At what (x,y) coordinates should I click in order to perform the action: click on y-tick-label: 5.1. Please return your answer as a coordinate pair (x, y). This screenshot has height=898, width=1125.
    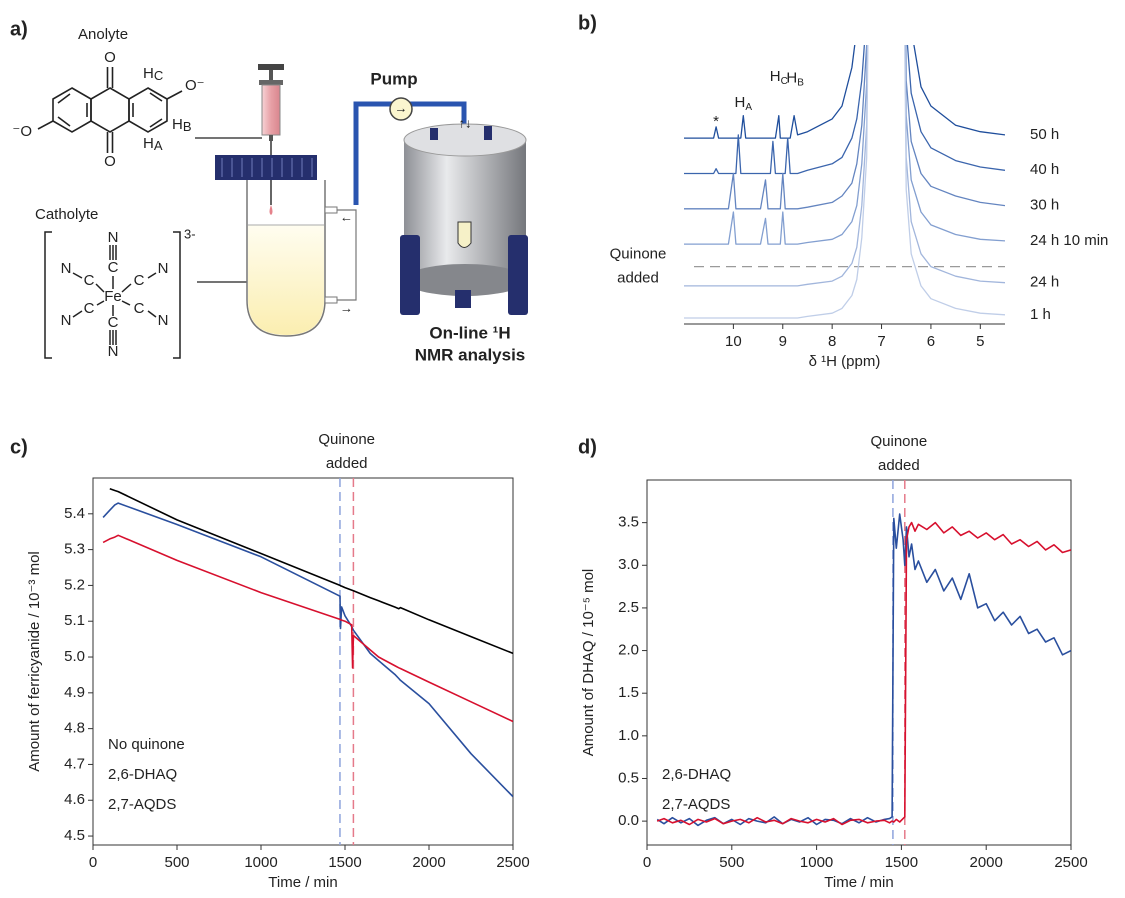
    Looking at the image, I should click on (74, 620).